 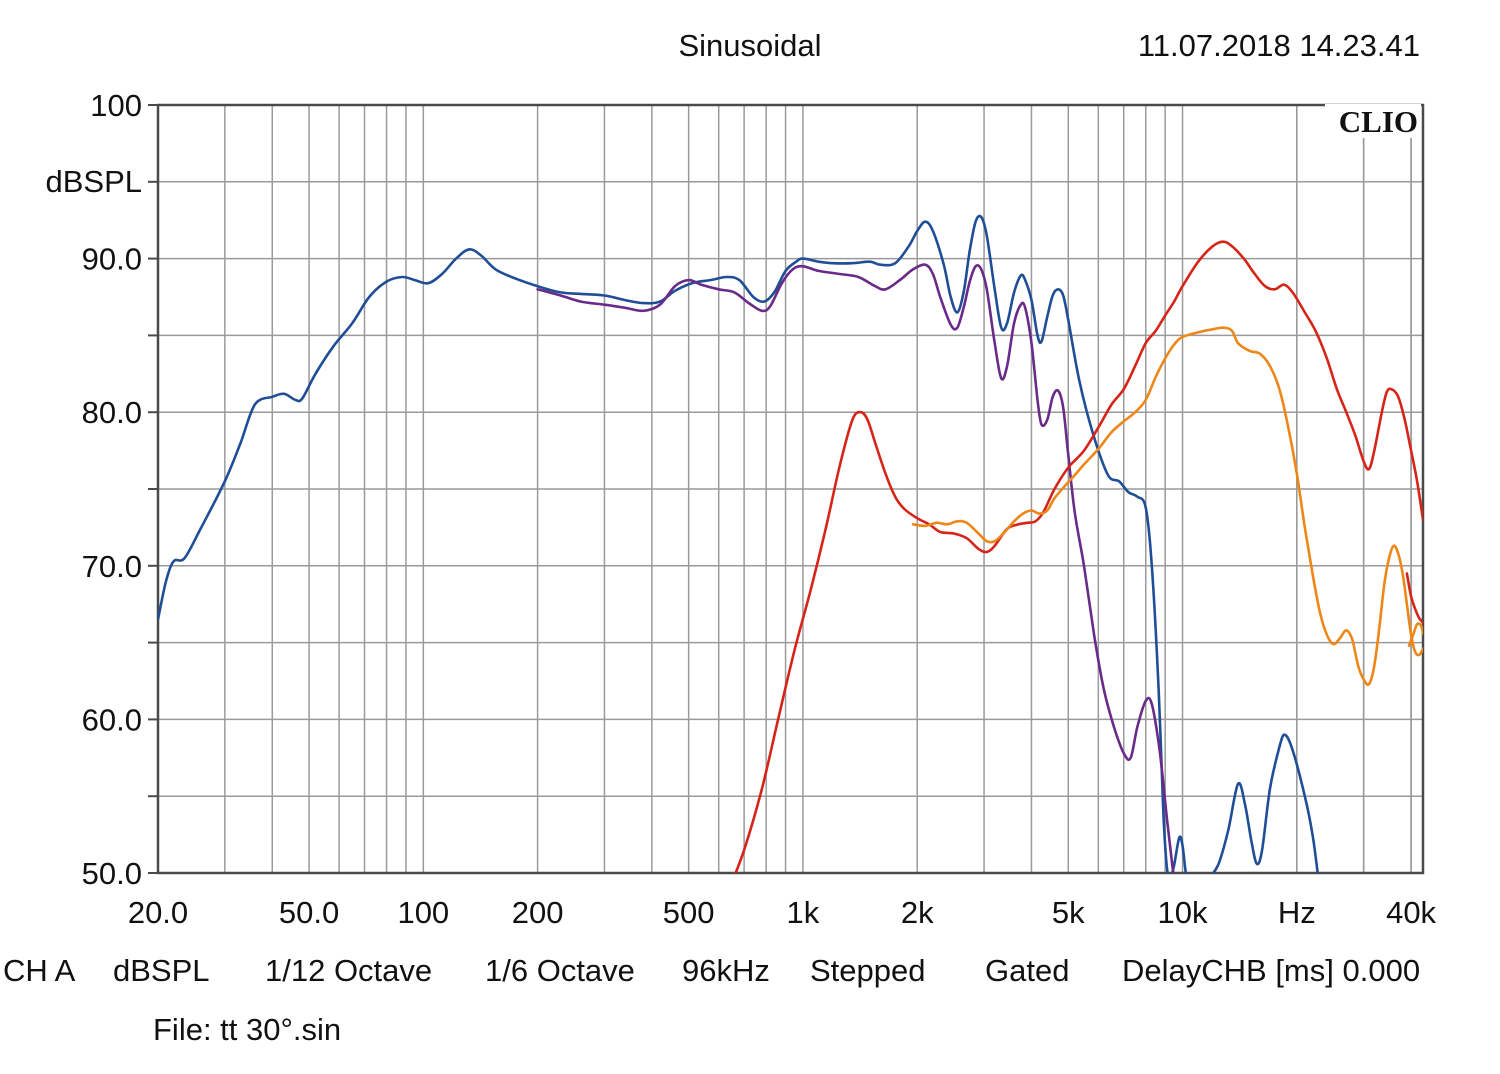 I want to click on x-tick-label: 40k, so click(x=1411, y=912).